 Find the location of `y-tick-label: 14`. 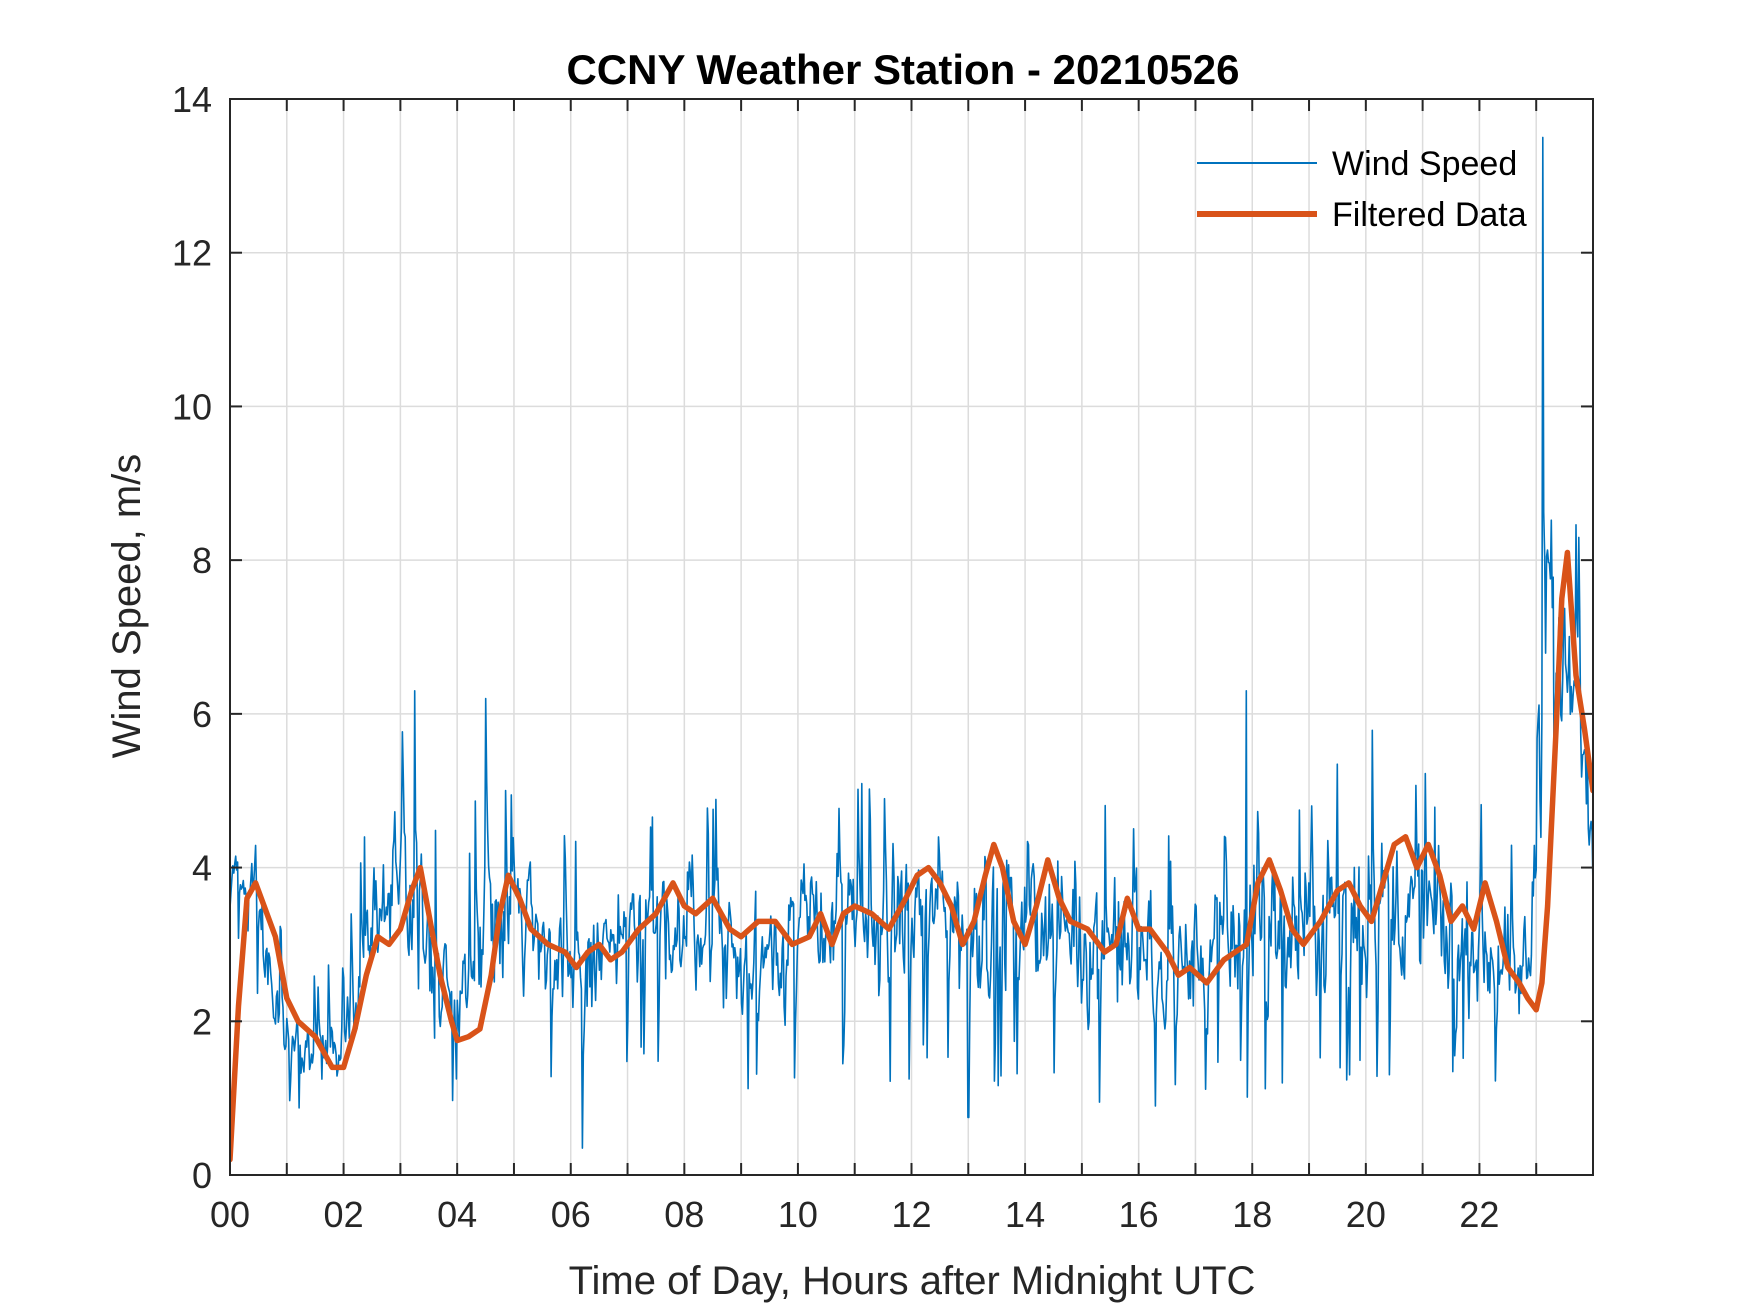

y-tick-label: 14 is located at coordinates (192, 99).